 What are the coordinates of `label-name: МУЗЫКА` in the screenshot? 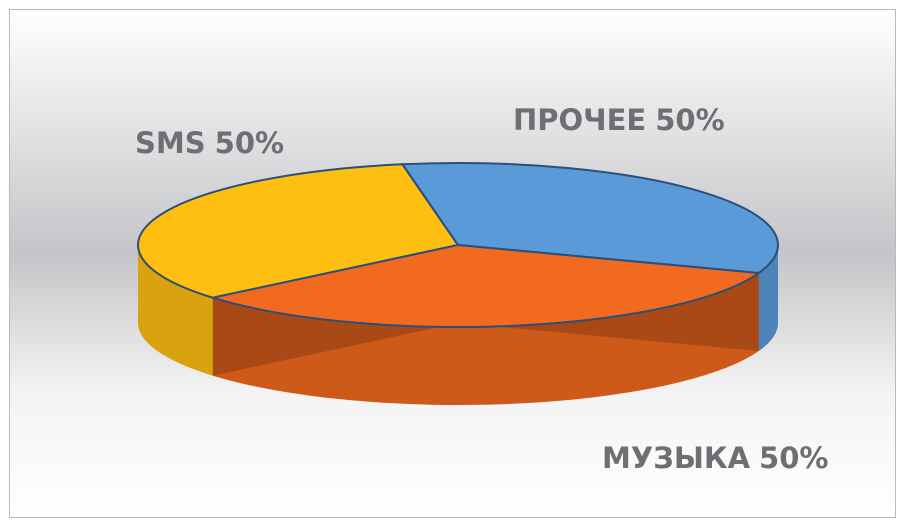 It's located at (676, 458).